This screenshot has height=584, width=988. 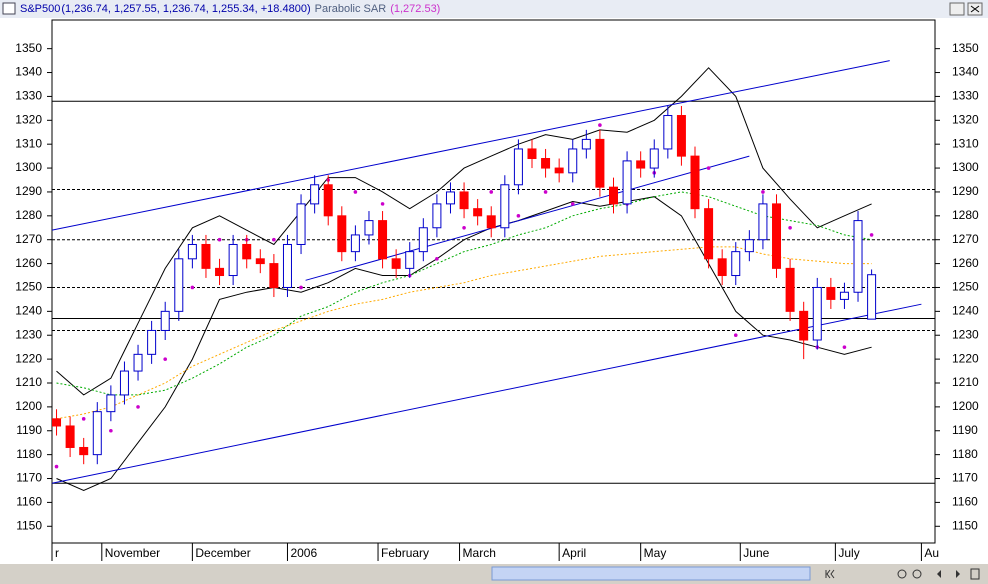 I want to click on restore-button, so click(x=957, y=9).